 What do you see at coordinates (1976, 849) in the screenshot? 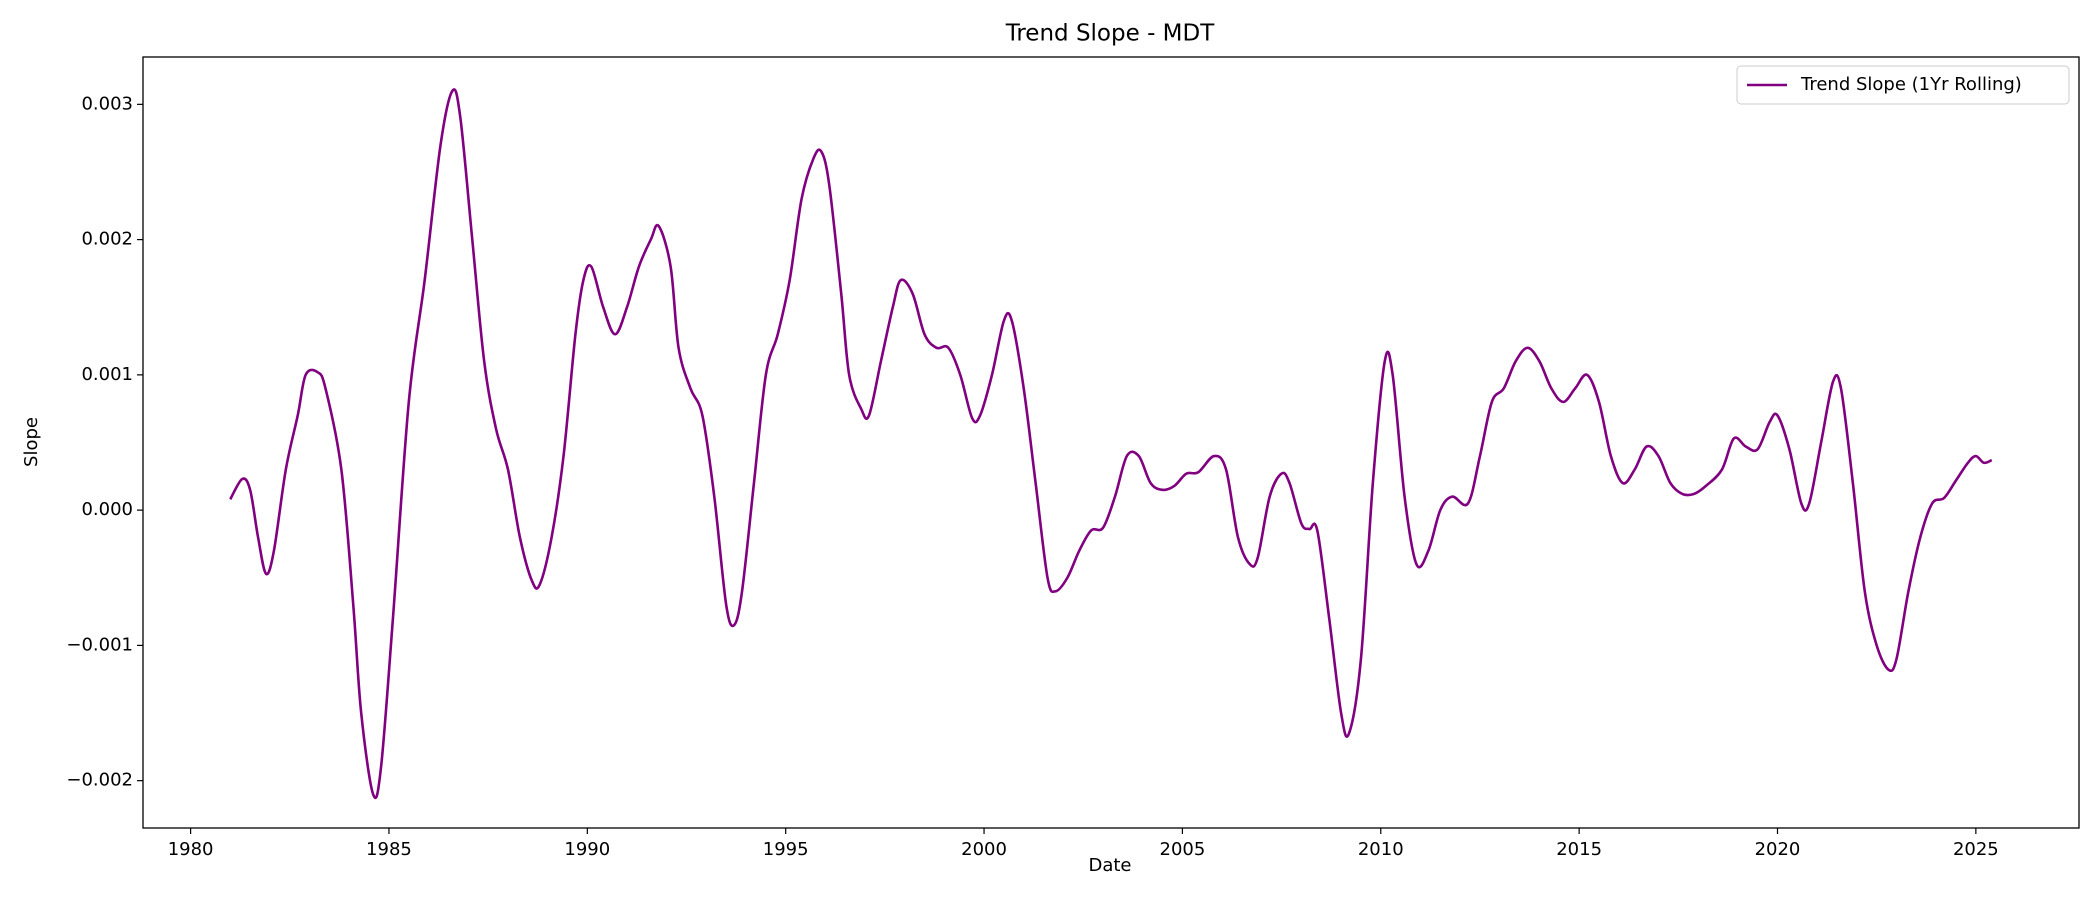
I see `x-tick-label: 2025` at bounding box center [1976, 849].